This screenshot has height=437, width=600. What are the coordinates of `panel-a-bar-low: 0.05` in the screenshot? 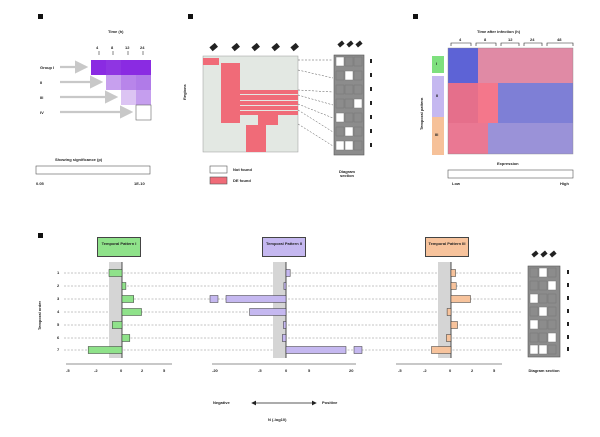 It's located at (40, 183).